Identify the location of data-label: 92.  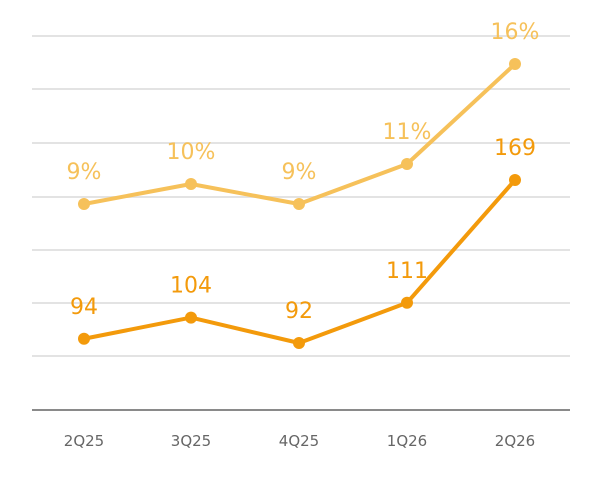
(299, 311).